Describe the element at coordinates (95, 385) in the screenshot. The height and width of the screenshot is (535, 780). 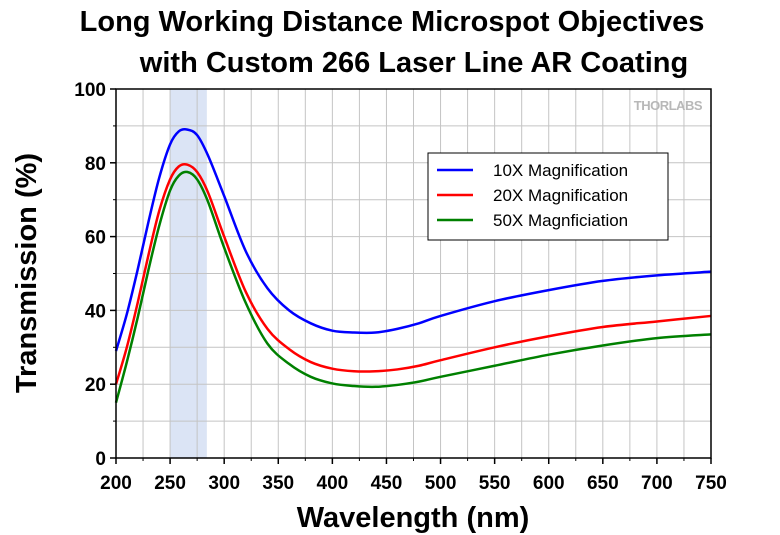
I see `y-tick-label: 20` at that location.